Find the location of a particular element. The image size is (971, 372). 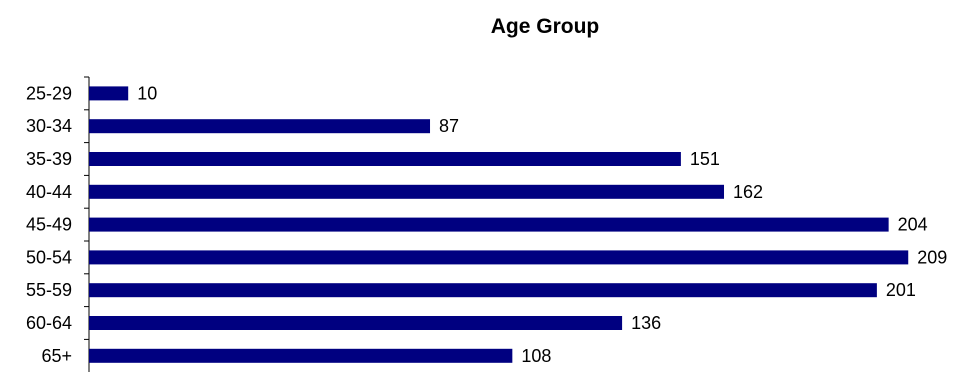

data-label: 204 is located at coordinates (913, 225).